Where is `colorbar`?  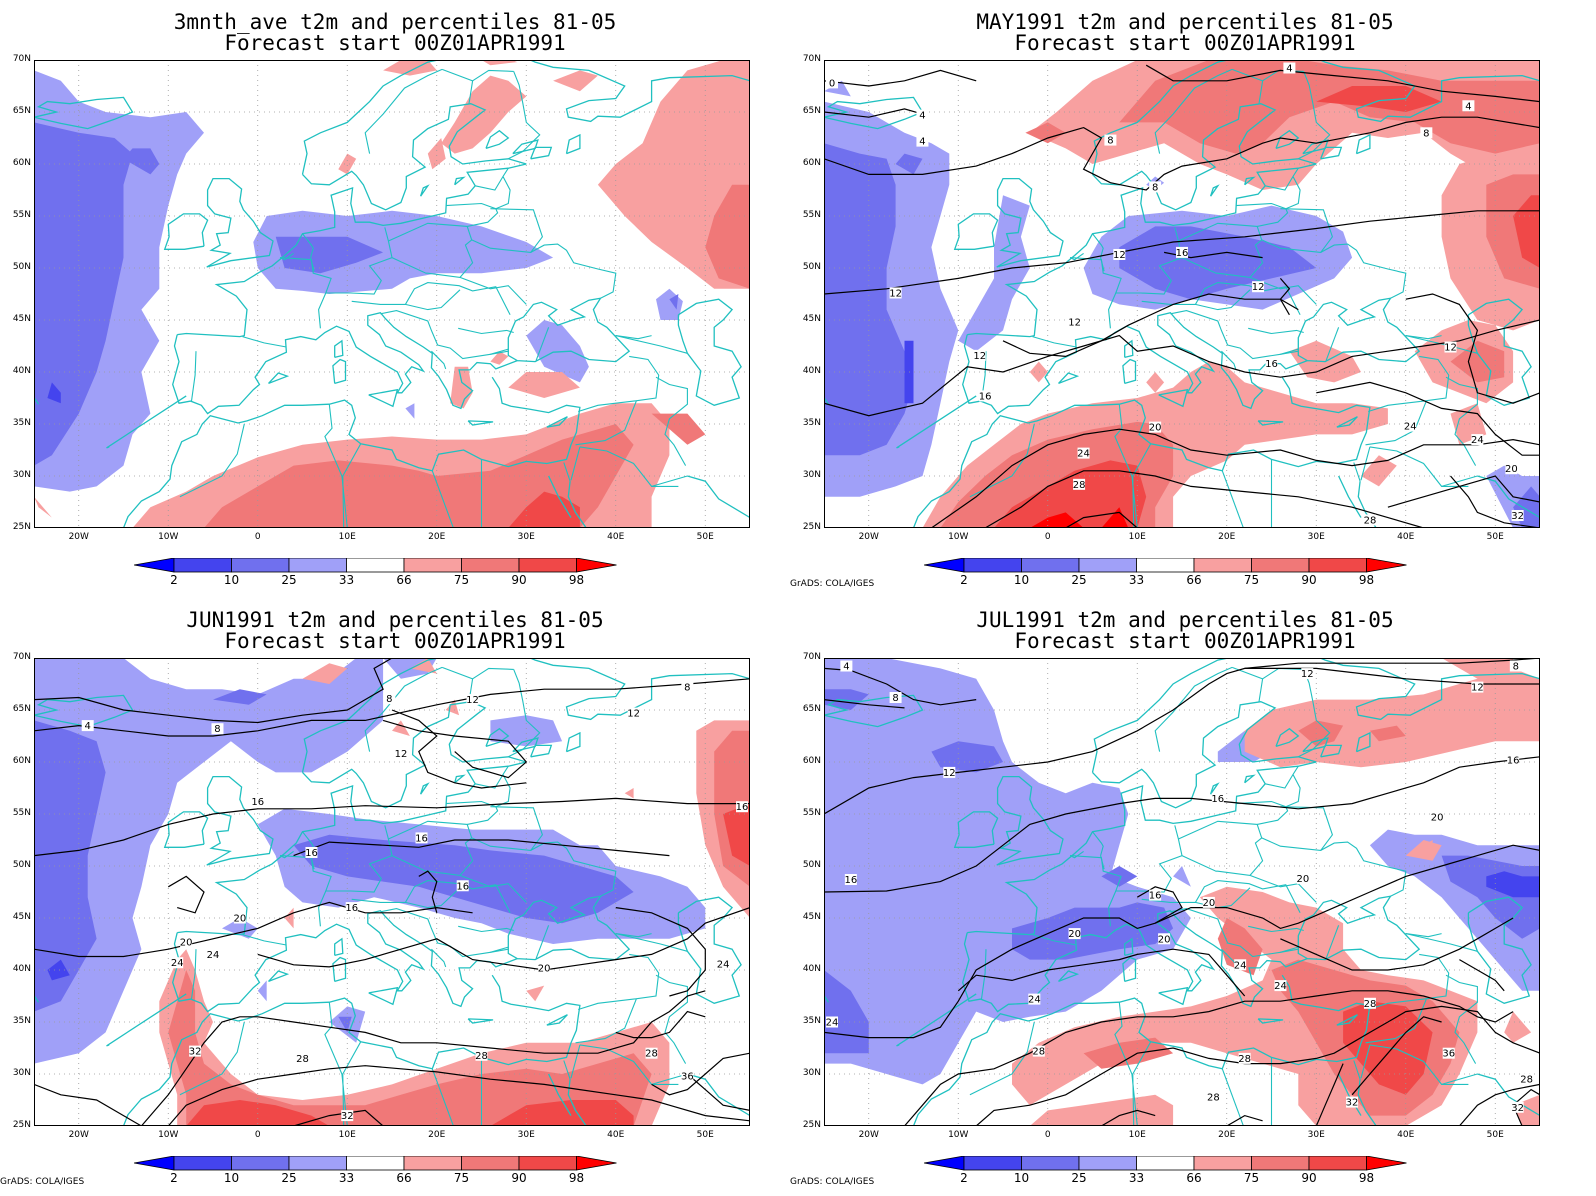 colorbar is located at coordinates (375, 565).